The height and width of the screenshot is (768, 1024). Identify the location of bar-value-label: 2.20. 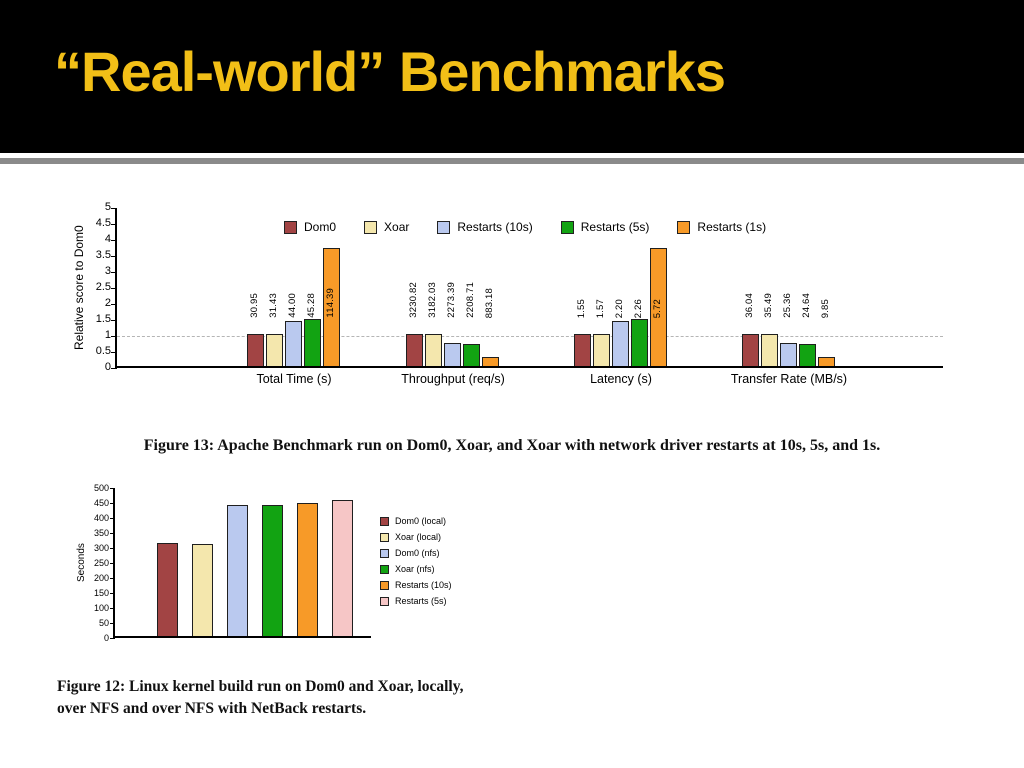
(619, 308).